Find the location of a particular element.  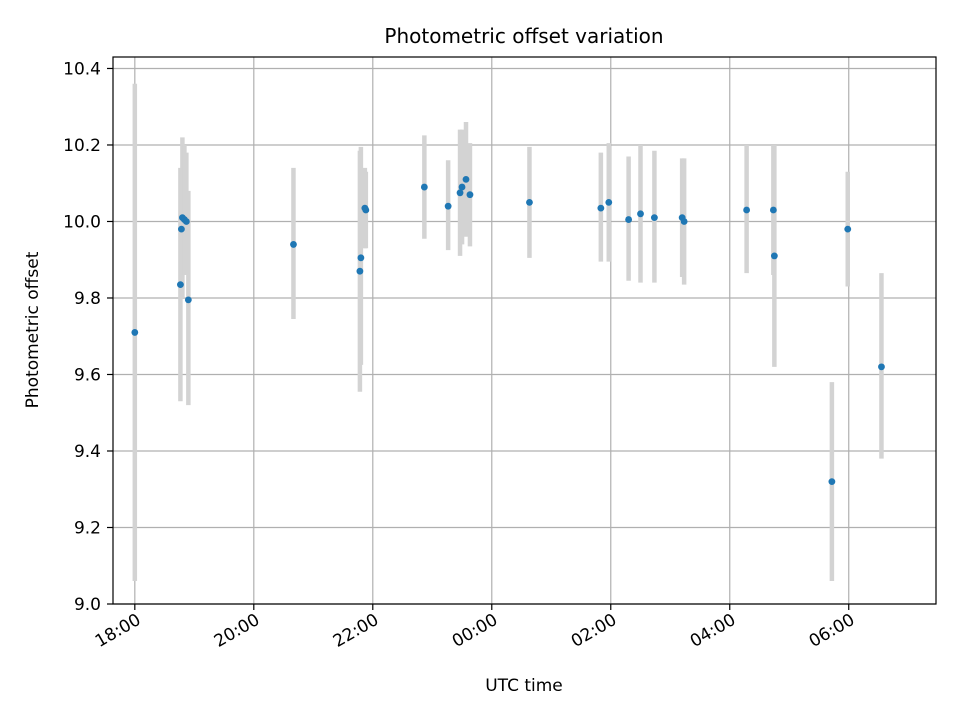

y-tick-label: 10.4 is located at coordinates (82, 69).